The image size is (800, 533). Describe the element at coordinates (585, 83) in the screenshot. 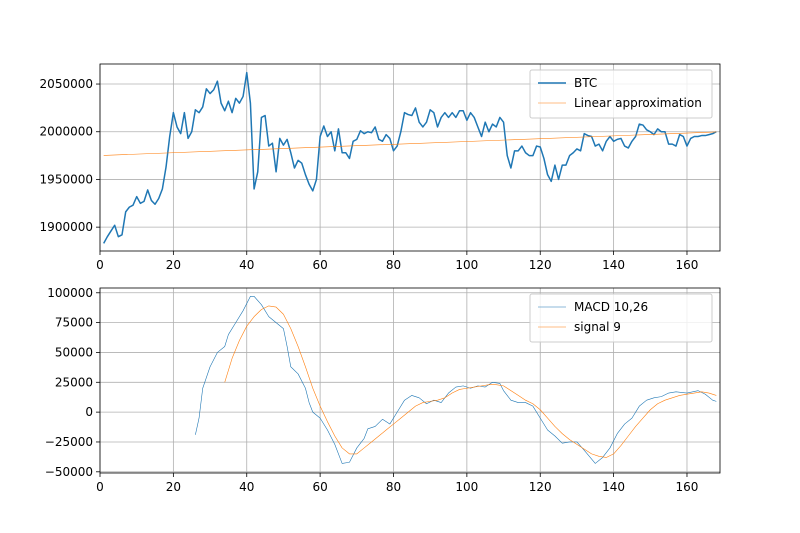

I see `legend-label: BTC` at that location.